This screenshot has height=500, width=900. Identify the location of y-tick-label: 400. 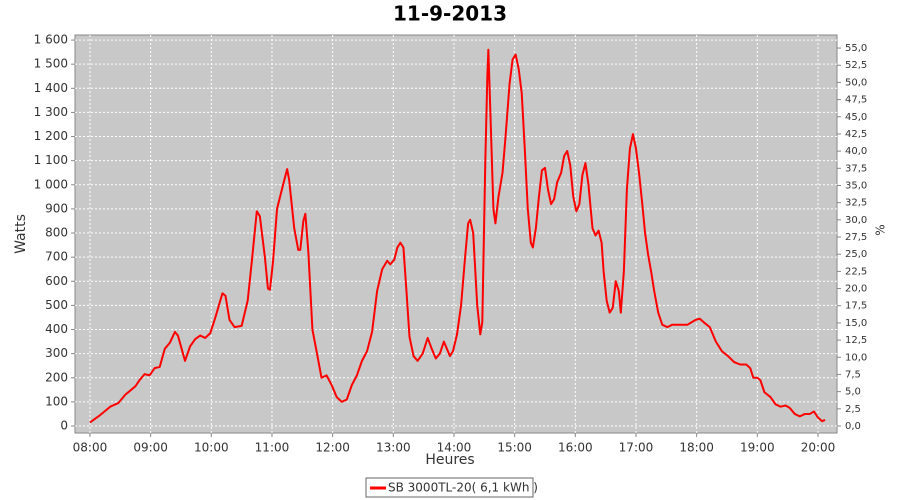
(56, 329).